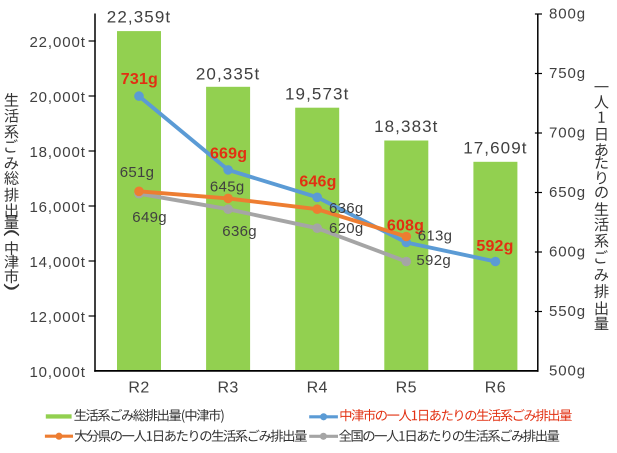 This screenshot has width=617, height=453. What do you see at coordinates (567, 14) in the screenshot?
I see `svg-text: 800g` at bounding box center [567, 14].